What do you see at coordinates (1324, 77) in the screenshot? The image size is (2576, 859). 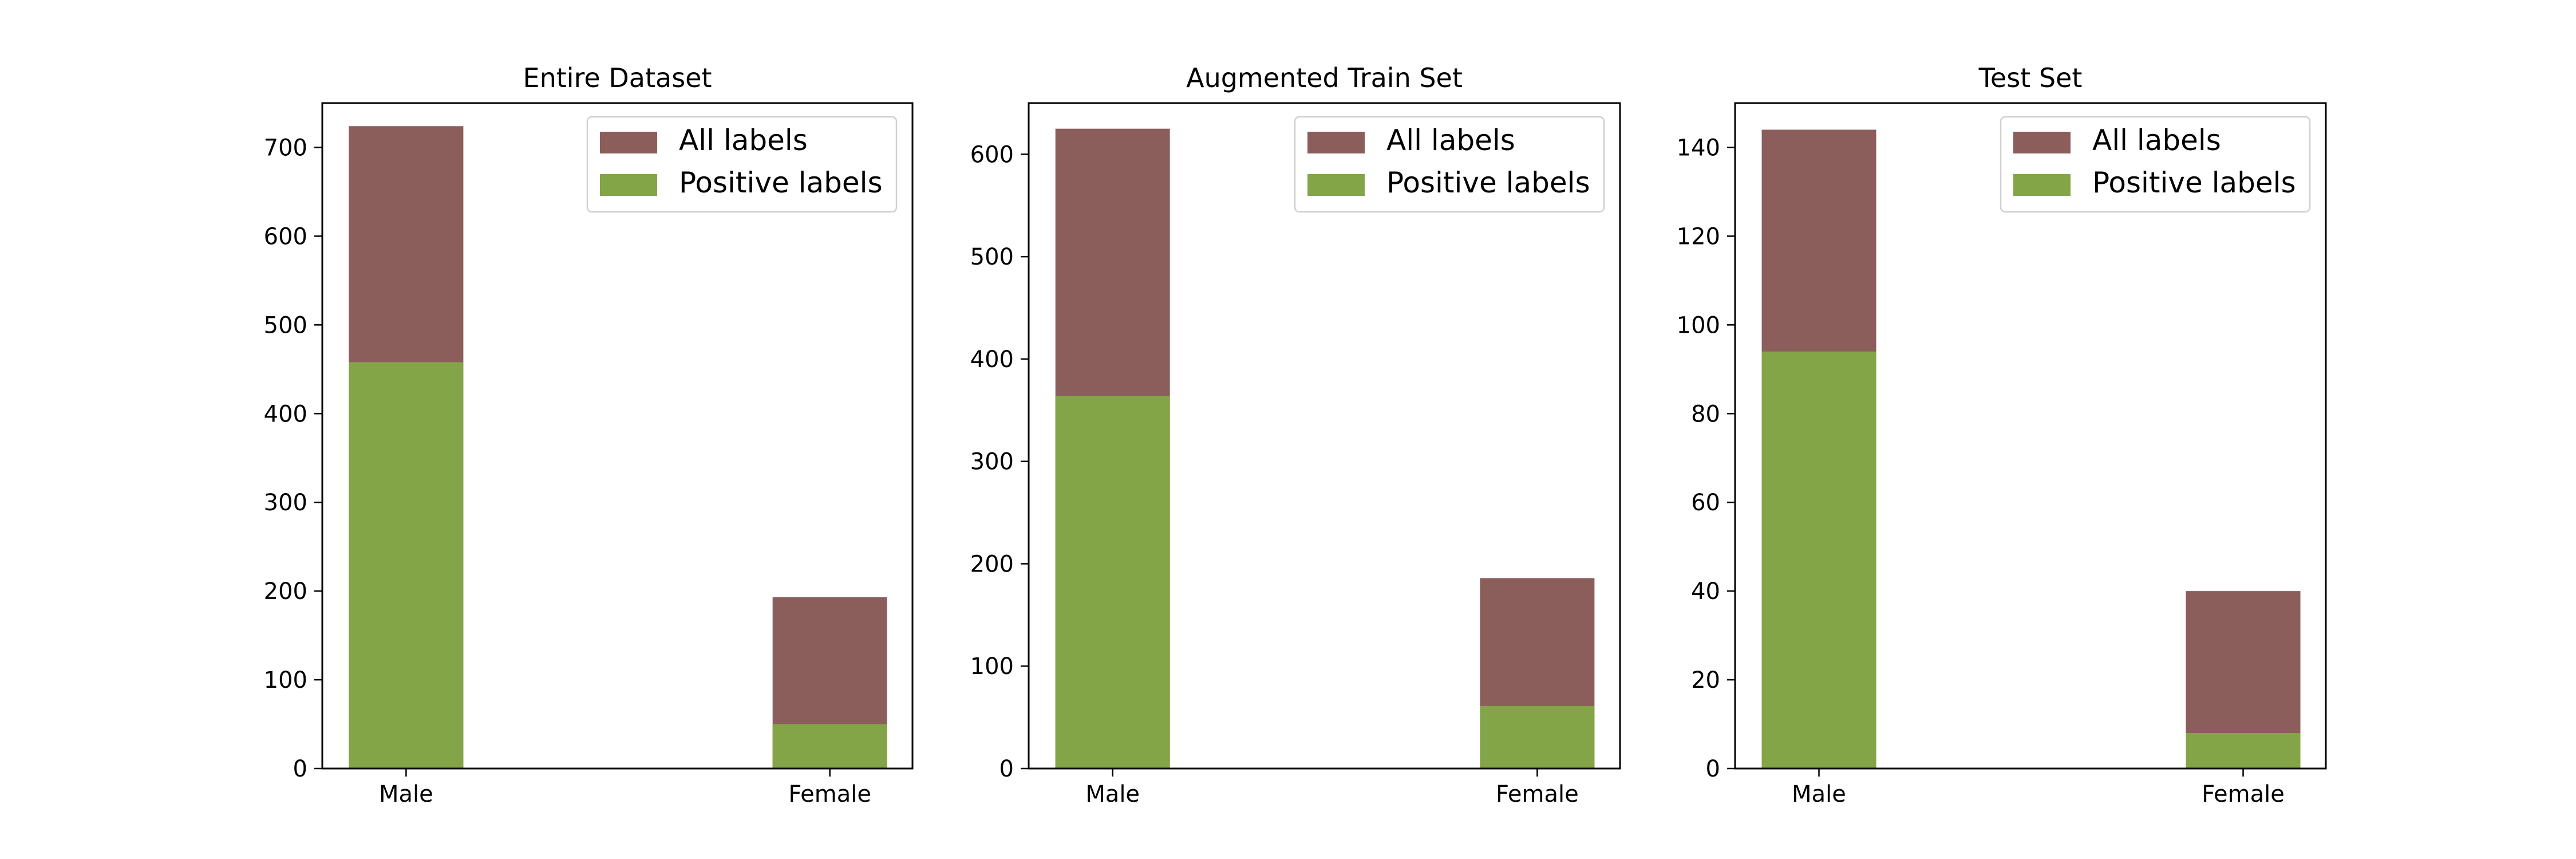 I see `panel-title: Augmented Train Set` at bounding box center [1324, 77].